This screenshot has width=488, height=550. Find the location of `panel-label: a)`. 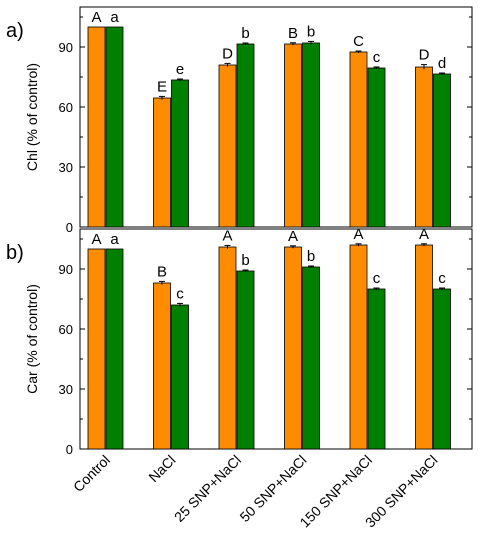

panel-label: a) is located at coordinates (15, 31).